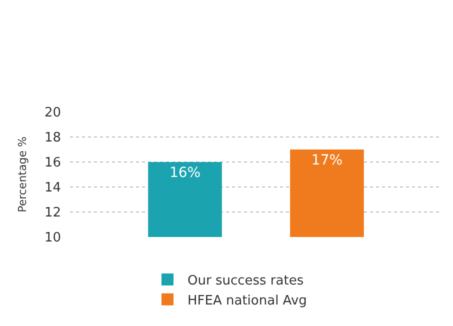 Image resolution: width=453 pixels, height=326 pixels. Describe the element at coordinates (52, 238) in the screenshot. I see `y-tick-label: 10` at that location.